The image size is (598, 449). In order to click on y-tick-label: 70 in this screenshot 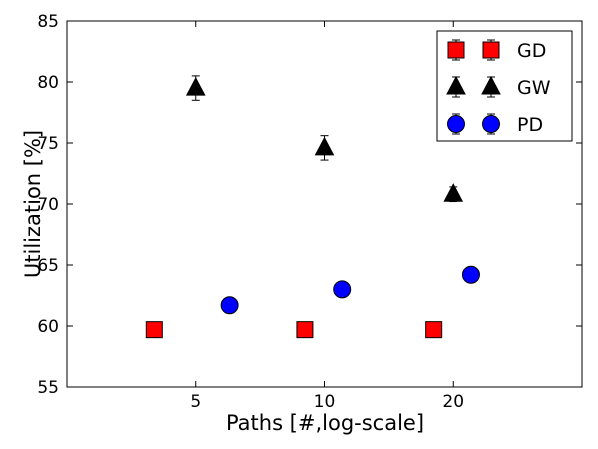, I will do `click(48, 205)`.